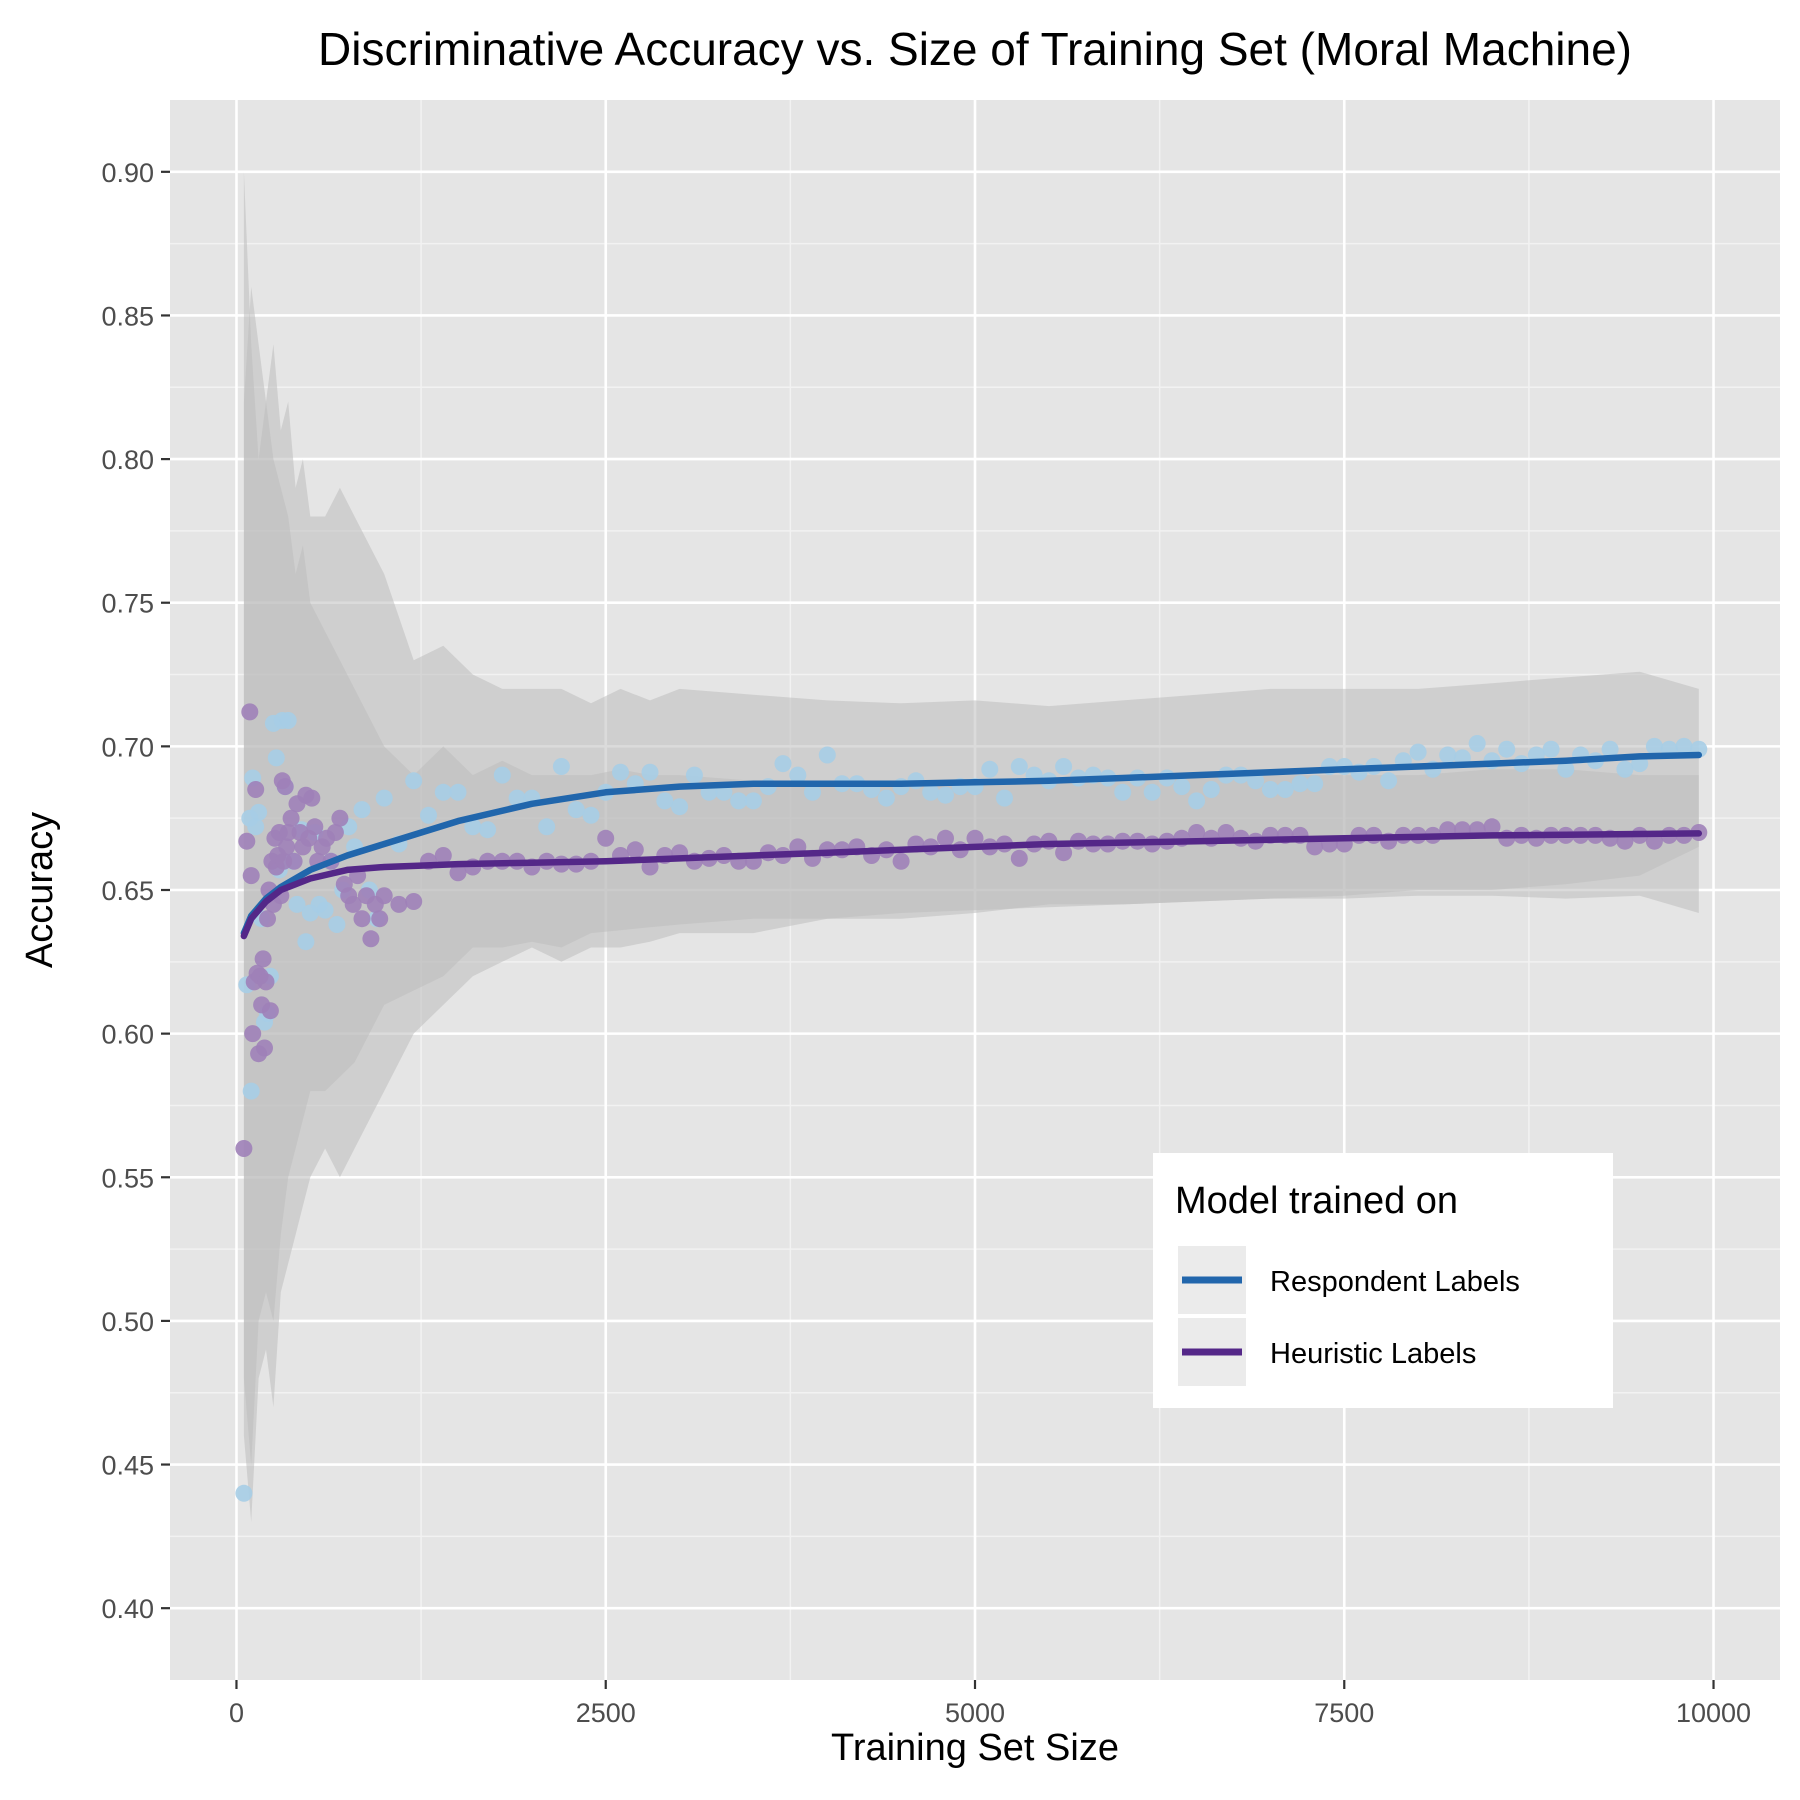 This screenshot has height=1800, width=1800. What do you see at coordinates (975, 1748) in the screenshot?
I see `x-axis-title: Training Set Size` at bounding box center [975, 1748].